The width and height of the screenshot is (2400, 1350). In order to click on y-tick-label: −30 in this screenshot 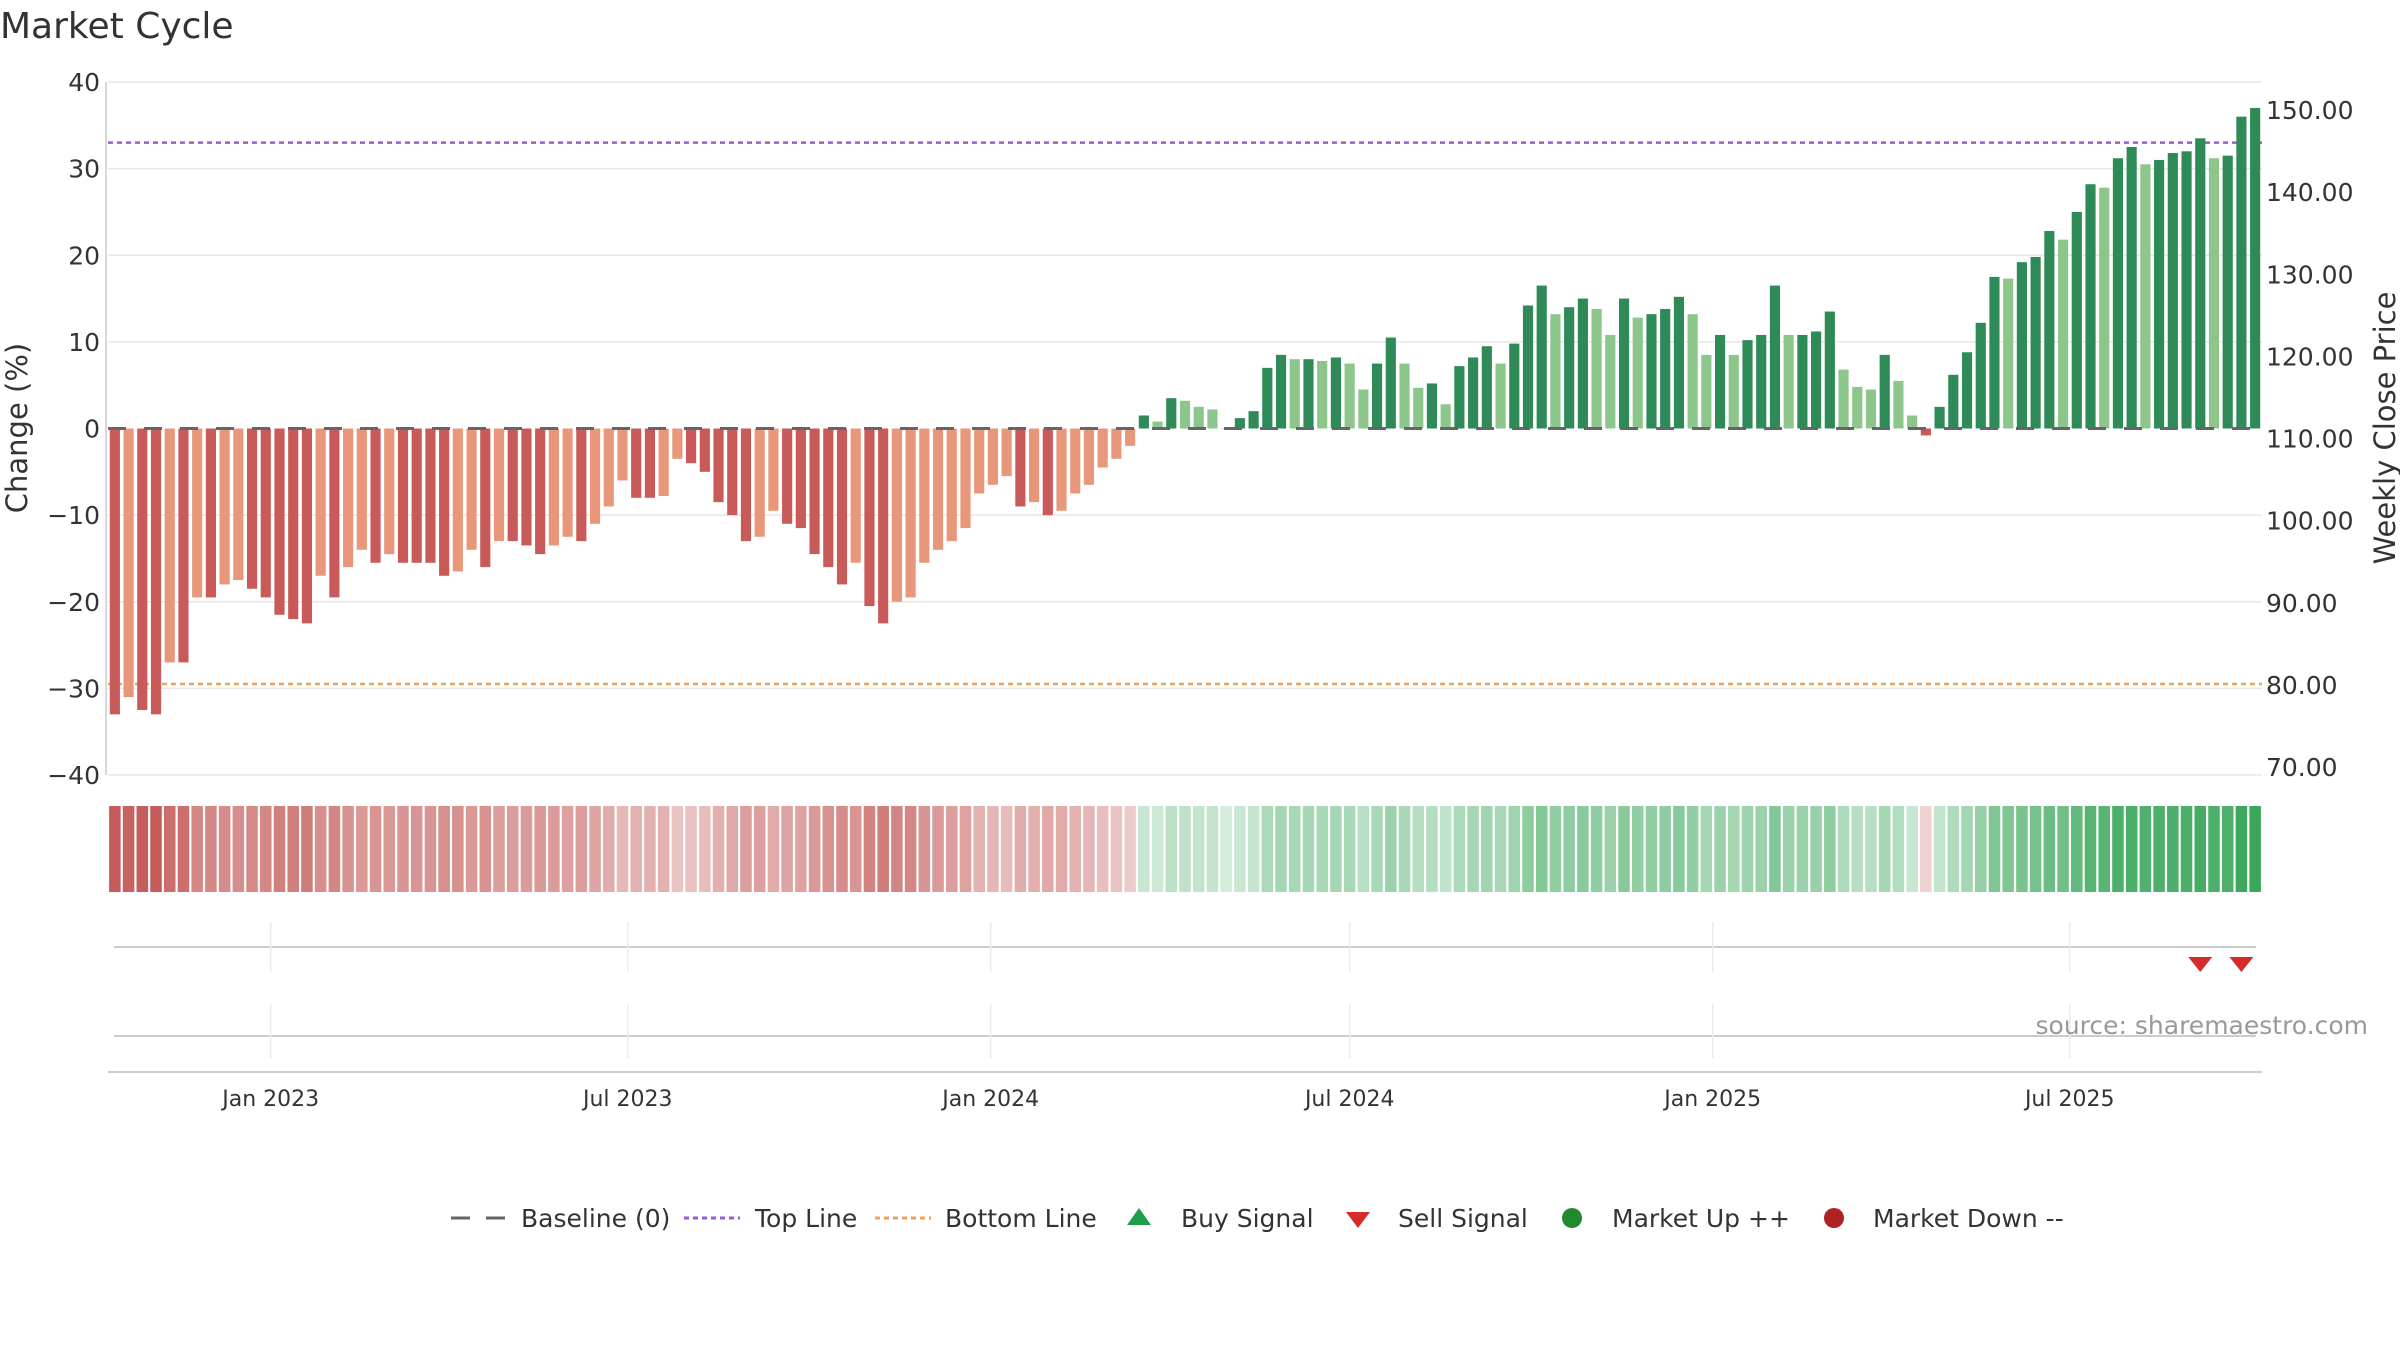, I will do `click(73, 688)`.